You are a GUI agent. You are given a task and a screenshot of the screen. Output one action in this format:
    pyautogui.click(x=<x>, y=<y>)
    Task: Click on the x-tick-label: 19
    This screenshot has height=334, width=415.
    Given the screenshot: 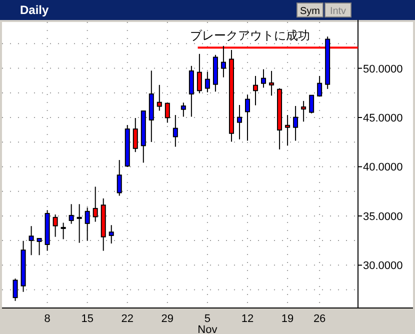 What is the action you would take?
    pyautogui.click(x=287, y=319)
    